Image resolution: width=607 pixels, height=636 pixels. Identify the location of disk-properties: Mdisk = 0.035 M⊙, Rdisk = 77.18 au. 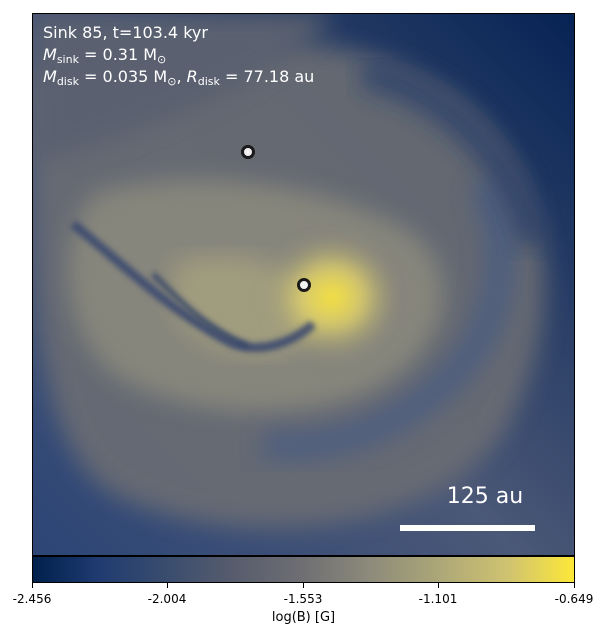
(179, 77).